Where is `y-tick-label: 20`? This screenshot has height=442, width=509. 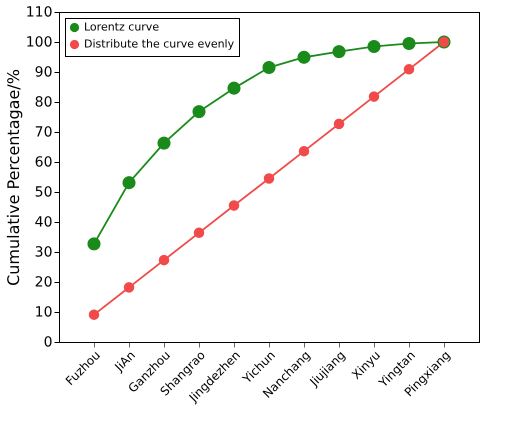
y-tick-label: 20 is located at coordinates (43, 282).